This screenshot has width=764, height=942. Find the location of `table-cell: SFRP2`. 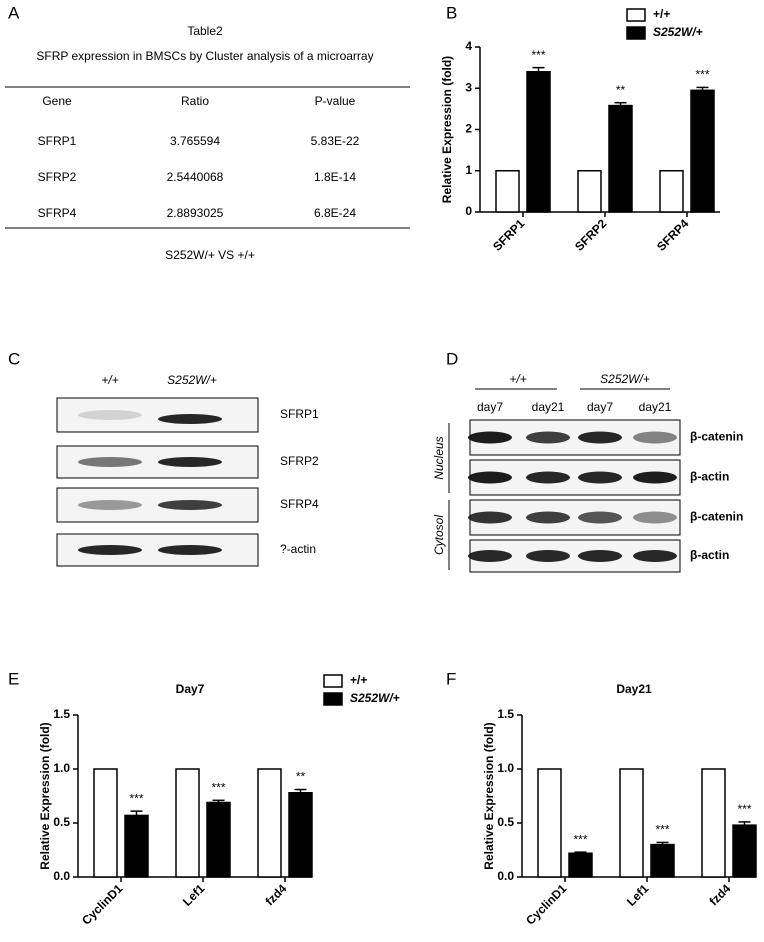

table-cell: SFRP2 is located at coordinates (57, 177).